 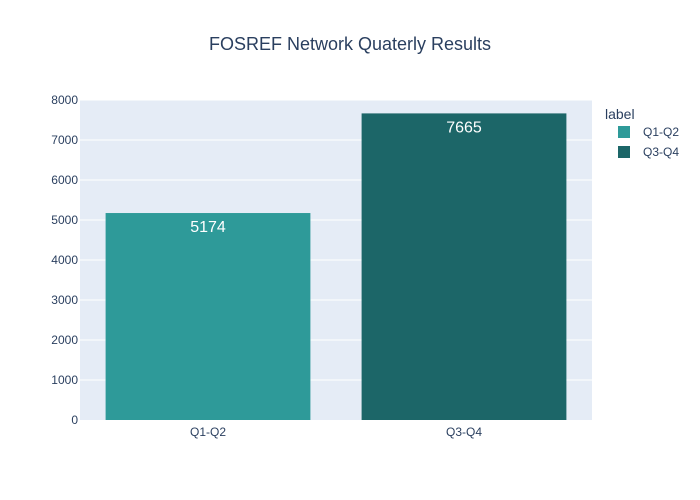 What do you see at coordinates (74, 420) in the screenshot?
I see `y-tick-label: 0` at bounding box center [74, 420].